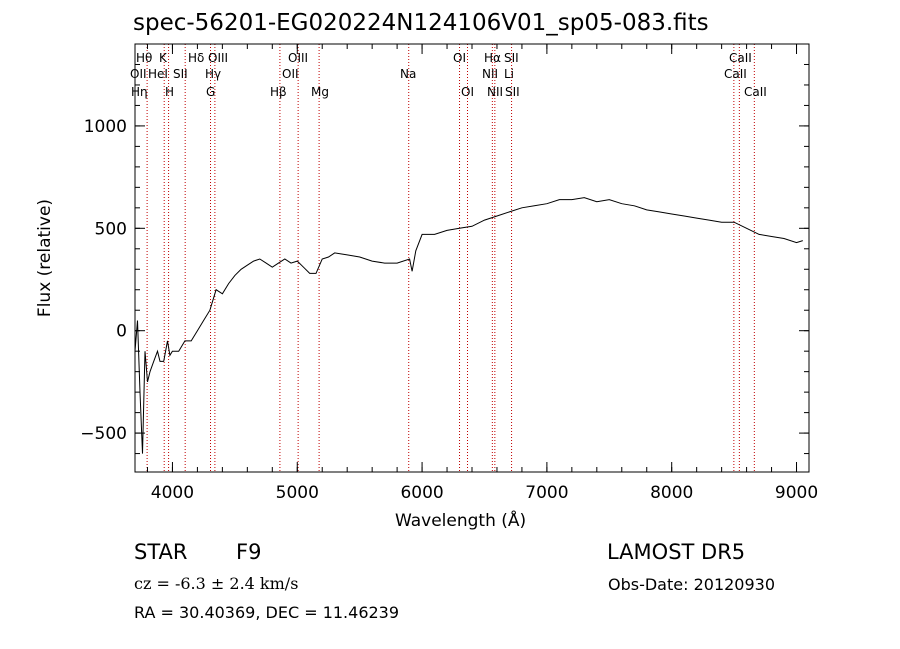  Describe the element at coordinates (421, 493) in the screenshot. I see `x-tick-label: 6000` at that location.